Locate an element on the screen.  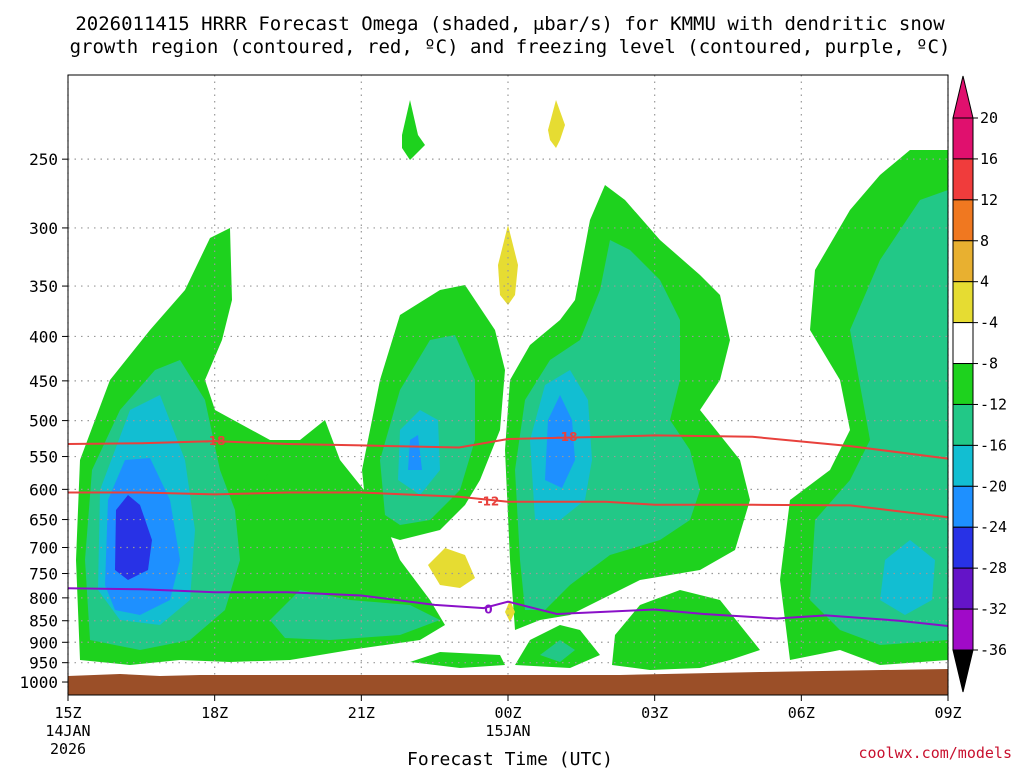
colorbar-label: 4 is located at coordinates (984, 282).